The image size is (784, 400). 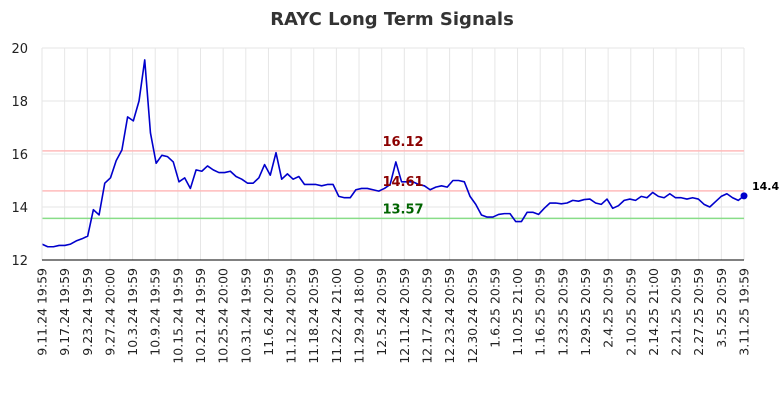 What do you see at coordinates (765, 186) in the screenshot?
I see `last-value-label: 14.4` at bounding box center [765, 186].